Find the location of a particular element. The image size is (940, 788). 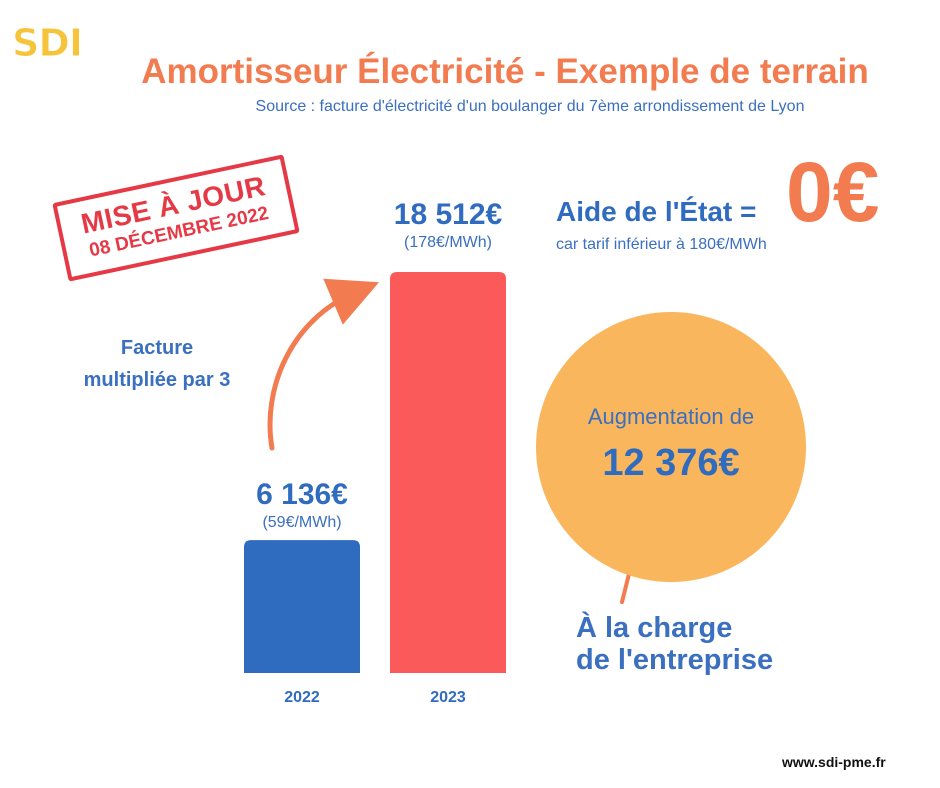

multiplier-line2: multipliée par 3 is located at coordinates (157, 380).